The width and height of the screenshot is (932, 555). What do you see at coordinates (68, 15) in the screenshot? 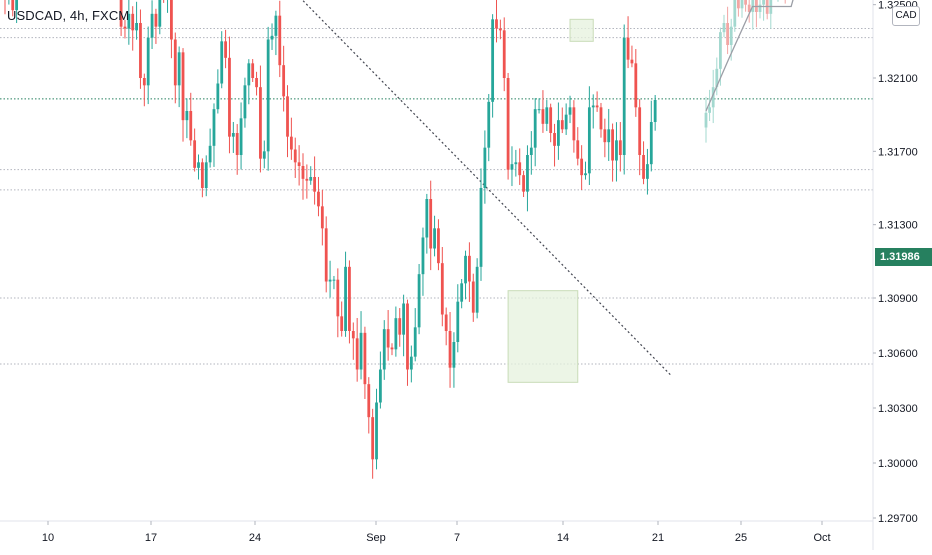
I see `chart-title: USDCAD, 4h, FXCM` at bounding box center [68, 15].